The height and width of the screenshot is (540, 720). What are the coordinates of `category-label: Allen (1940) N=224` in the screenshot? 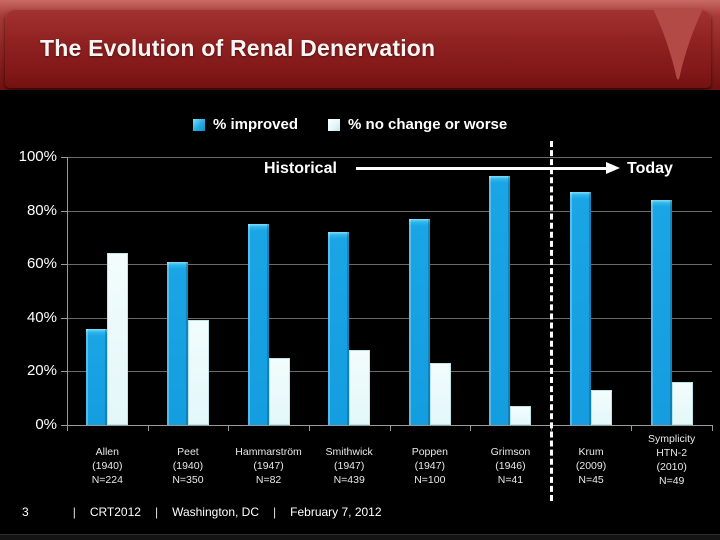 It's located at (107, 467).